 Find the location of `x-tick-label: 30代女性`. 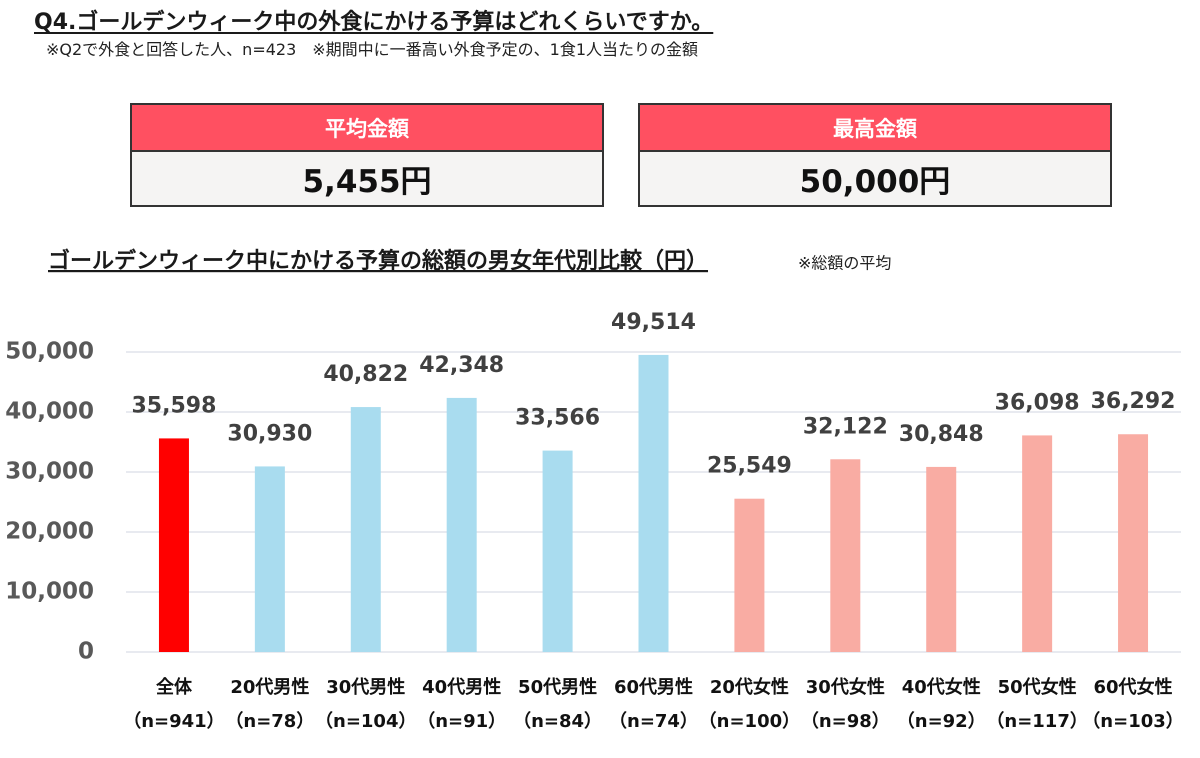

x-tick-label: 30代女性 is located at coordinates (845, 687).